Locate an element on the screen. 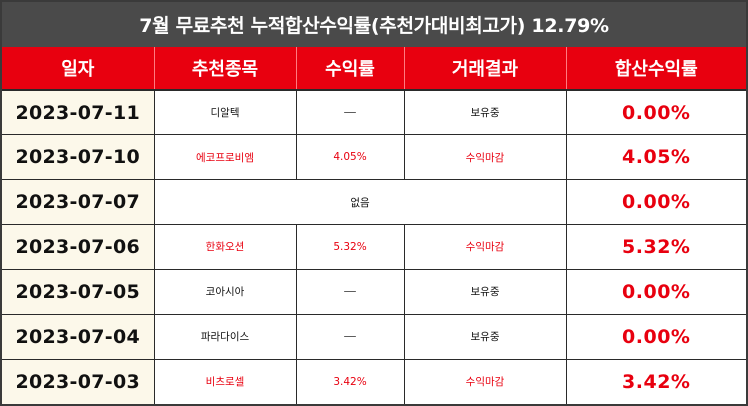  cell-date: 2023-07-05 is located at coordinates (78, 292).